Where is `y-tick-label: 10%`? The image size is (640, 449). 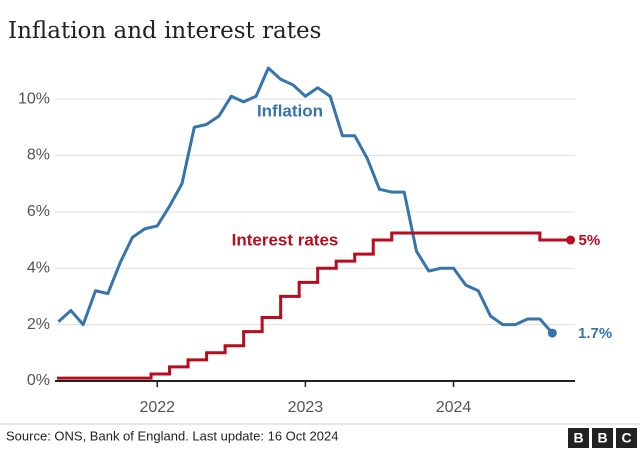 y-tick-label: 10% is located at coordinates (34, 98).